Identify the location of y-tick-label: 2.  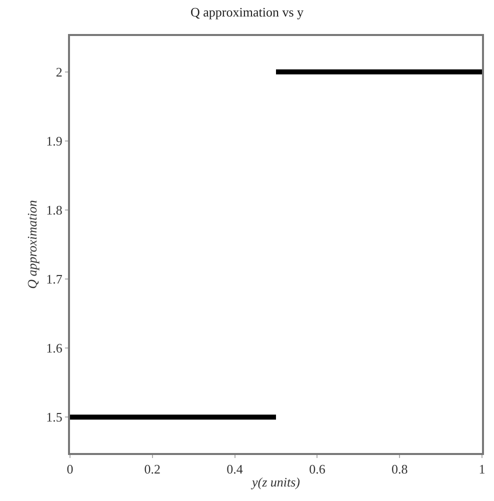
(59, 72).